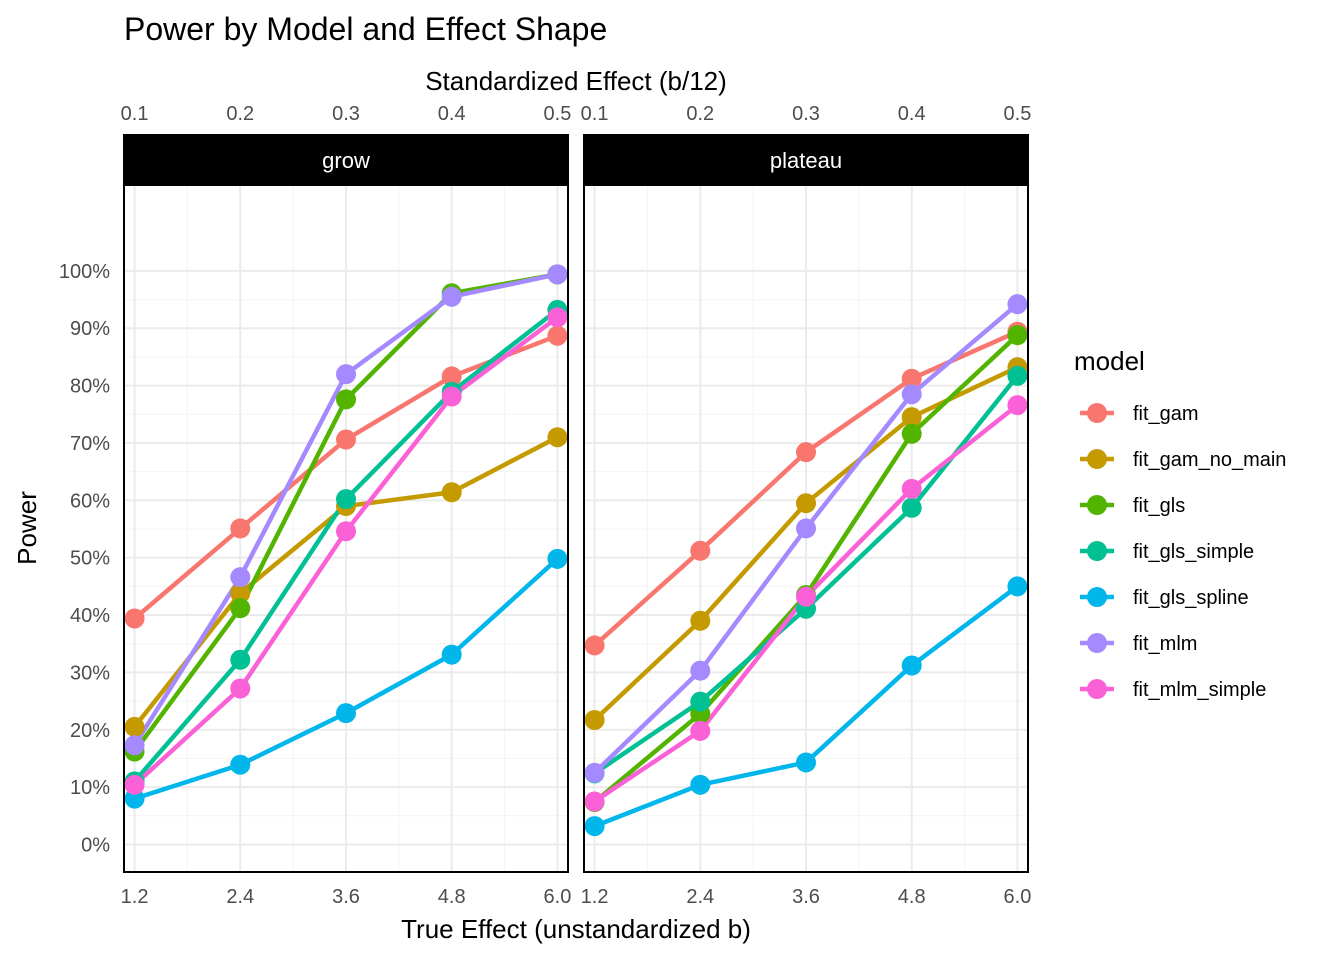 The height and width of the screenshot is (960, 1344). Describe the element at coordinates (1164, 598) in the screenshot. I see `legend-entry-fit_gls_spline: fit_gls_spline` at that location.